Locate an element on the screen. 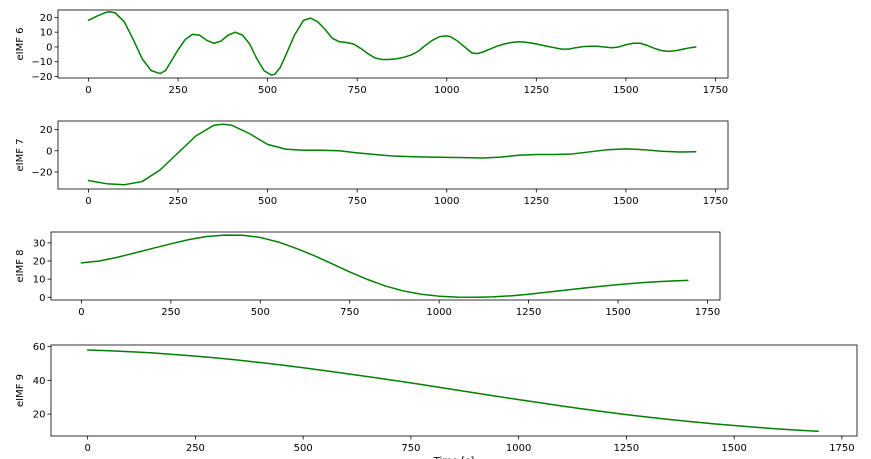 This screenshot has height=459, width=871. y-axis-label: eIMF 6 is located at coordinates (20, 43).